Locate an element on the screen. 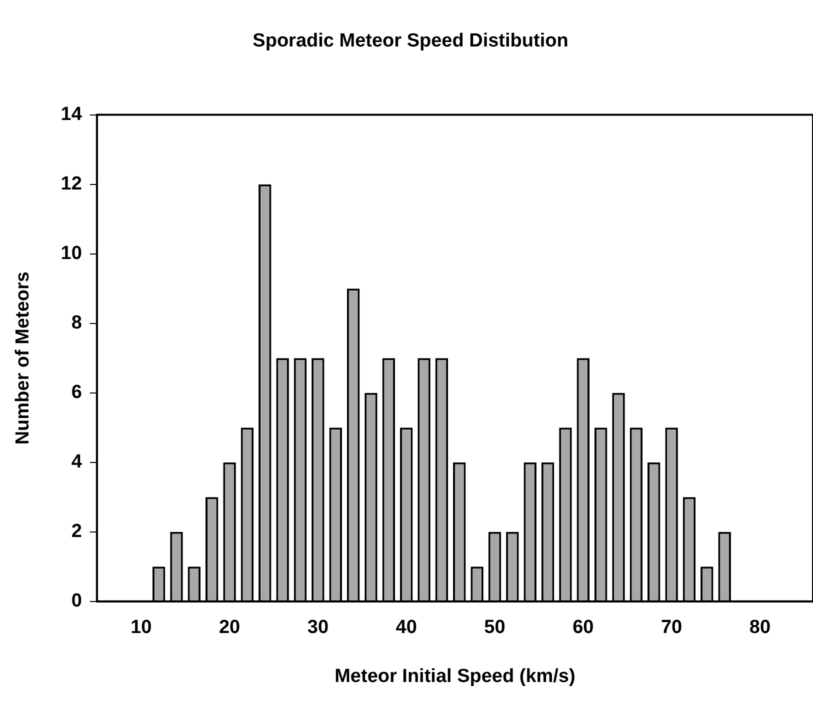  x-tick-label: 10 is located at coordinates (141, 627).